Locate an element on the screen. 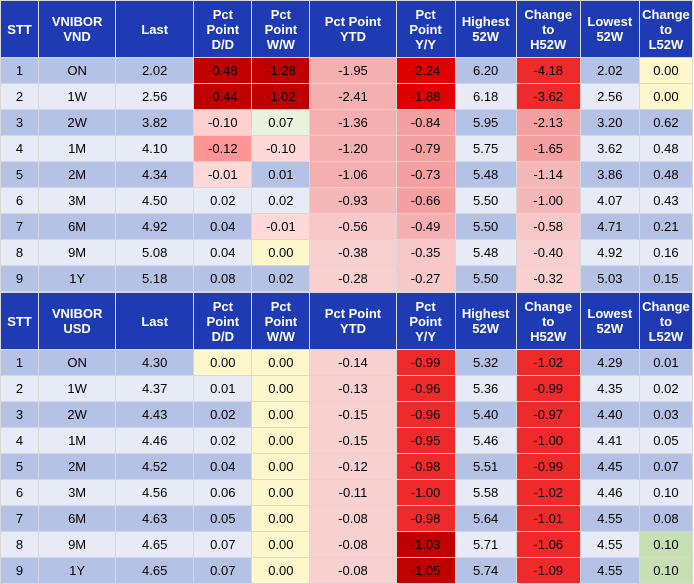  cell-lowest-52w: 4.71 is located at coordinates (609, 226).